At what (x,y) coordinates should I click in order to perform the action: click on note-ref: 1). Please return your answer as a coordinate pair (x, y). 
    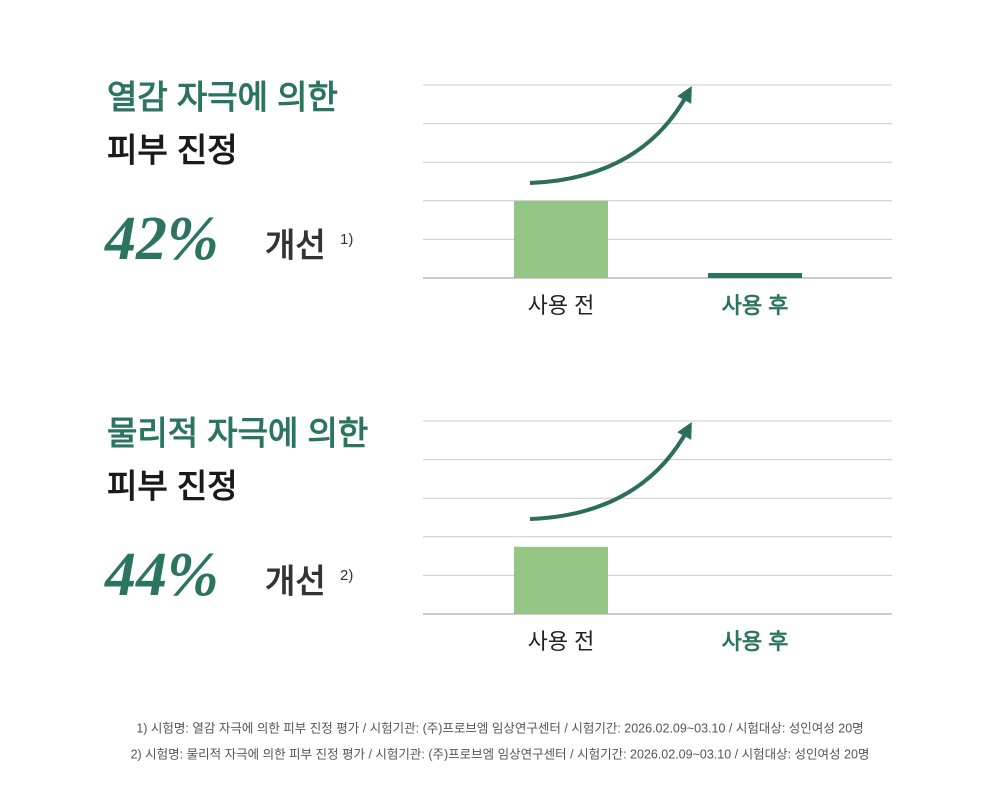
    Looking at the image, I should click on (346, 239).